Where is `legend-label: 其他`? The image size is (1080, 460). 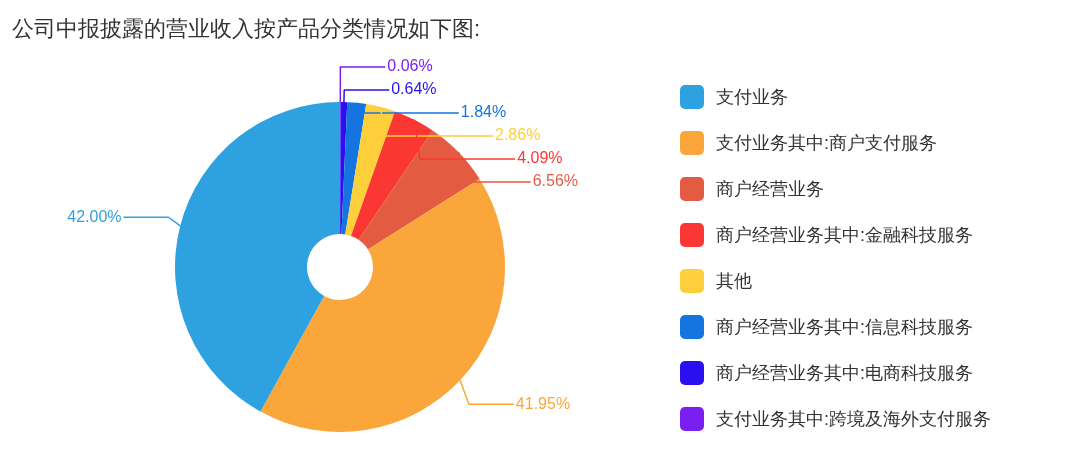 legend-label: 其他 is located at coordinates (734, 281).